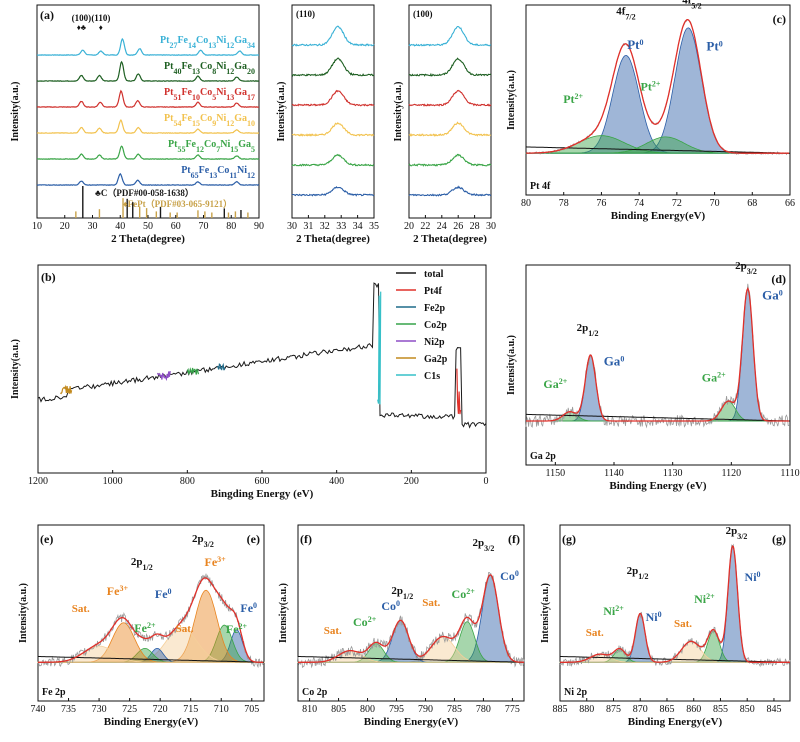  Describe the element at coordinates (432, 376) in the screenshot. I see `legend-label: C1s` at that location.